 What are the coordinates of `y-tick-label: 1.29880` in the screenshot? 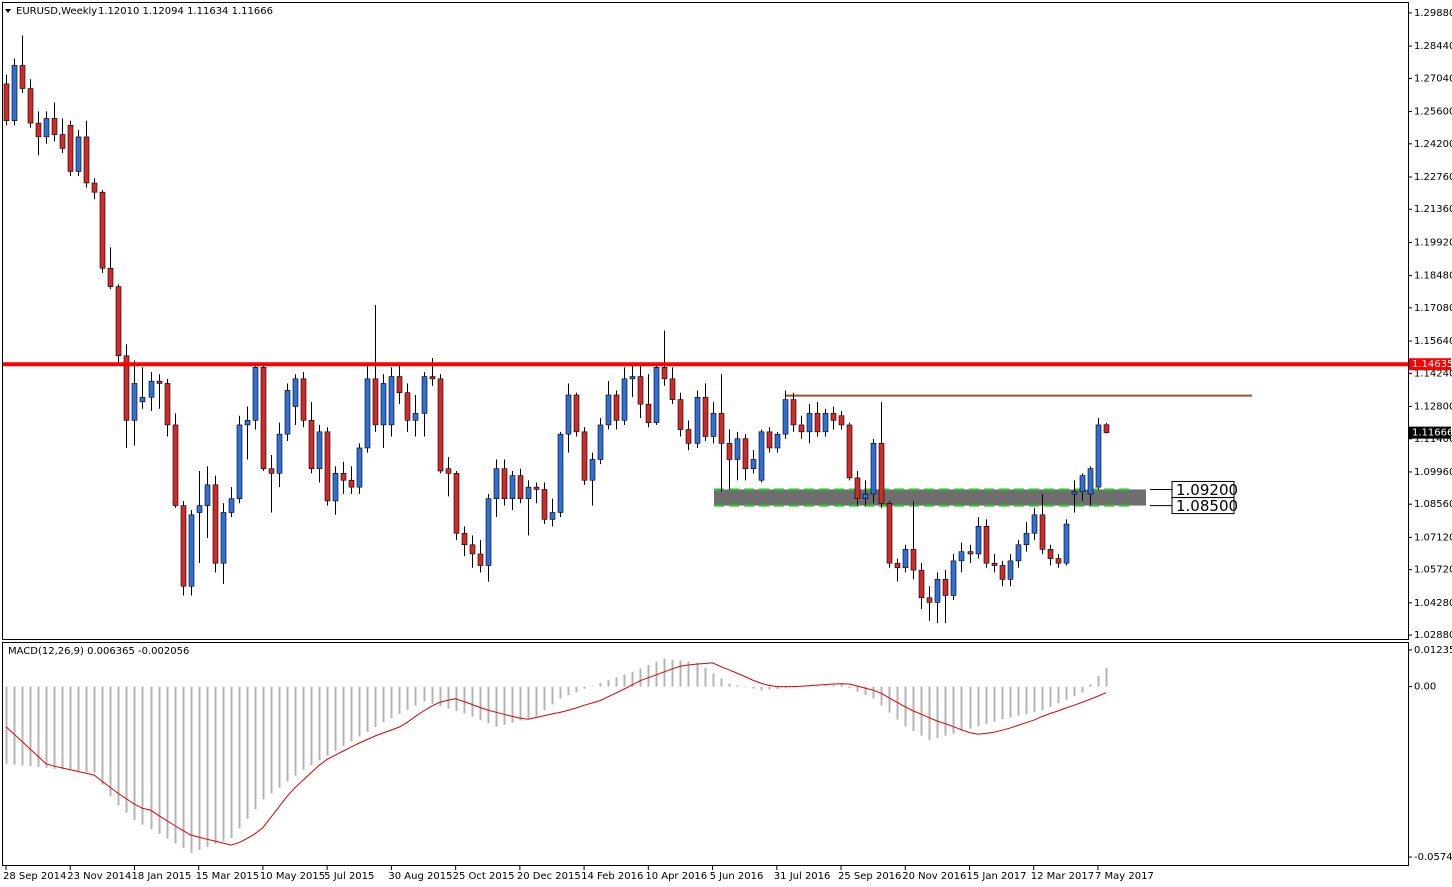 It's located at (1433, 13).